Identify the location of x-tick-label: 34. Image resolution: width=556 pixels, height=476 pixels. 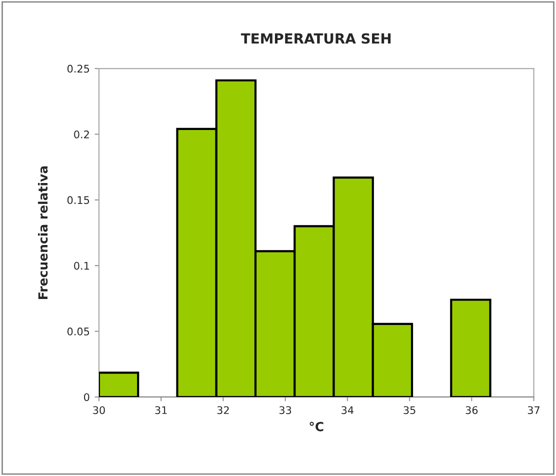
(348, 410).